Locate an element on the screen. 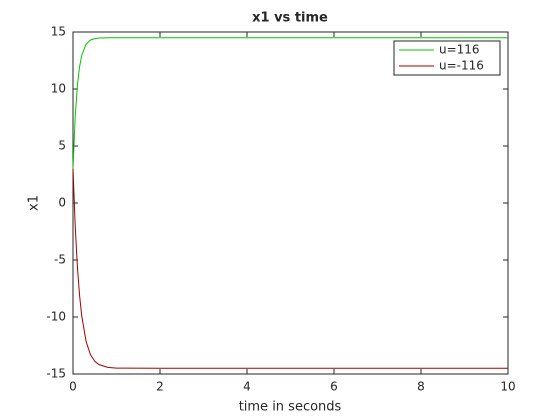  legend-label: u=-116 is located at coordinates (461, 66).